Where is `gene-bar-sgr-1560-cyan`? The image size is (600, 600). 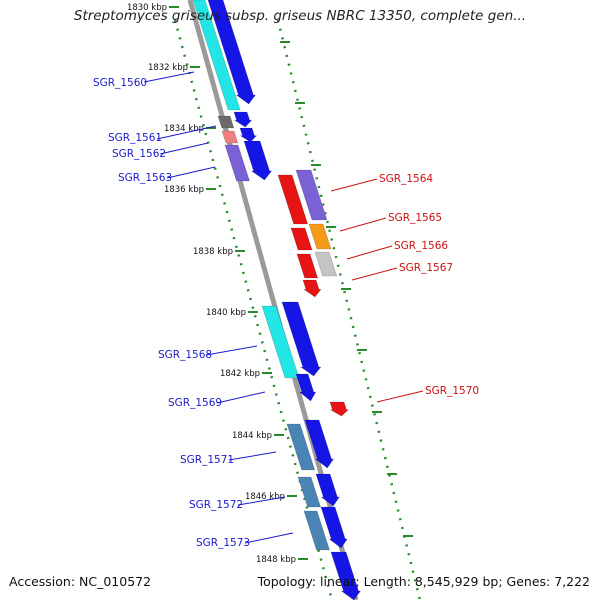
gene-bar-sgr-1560-cyan is located at coordinates (216, 55).